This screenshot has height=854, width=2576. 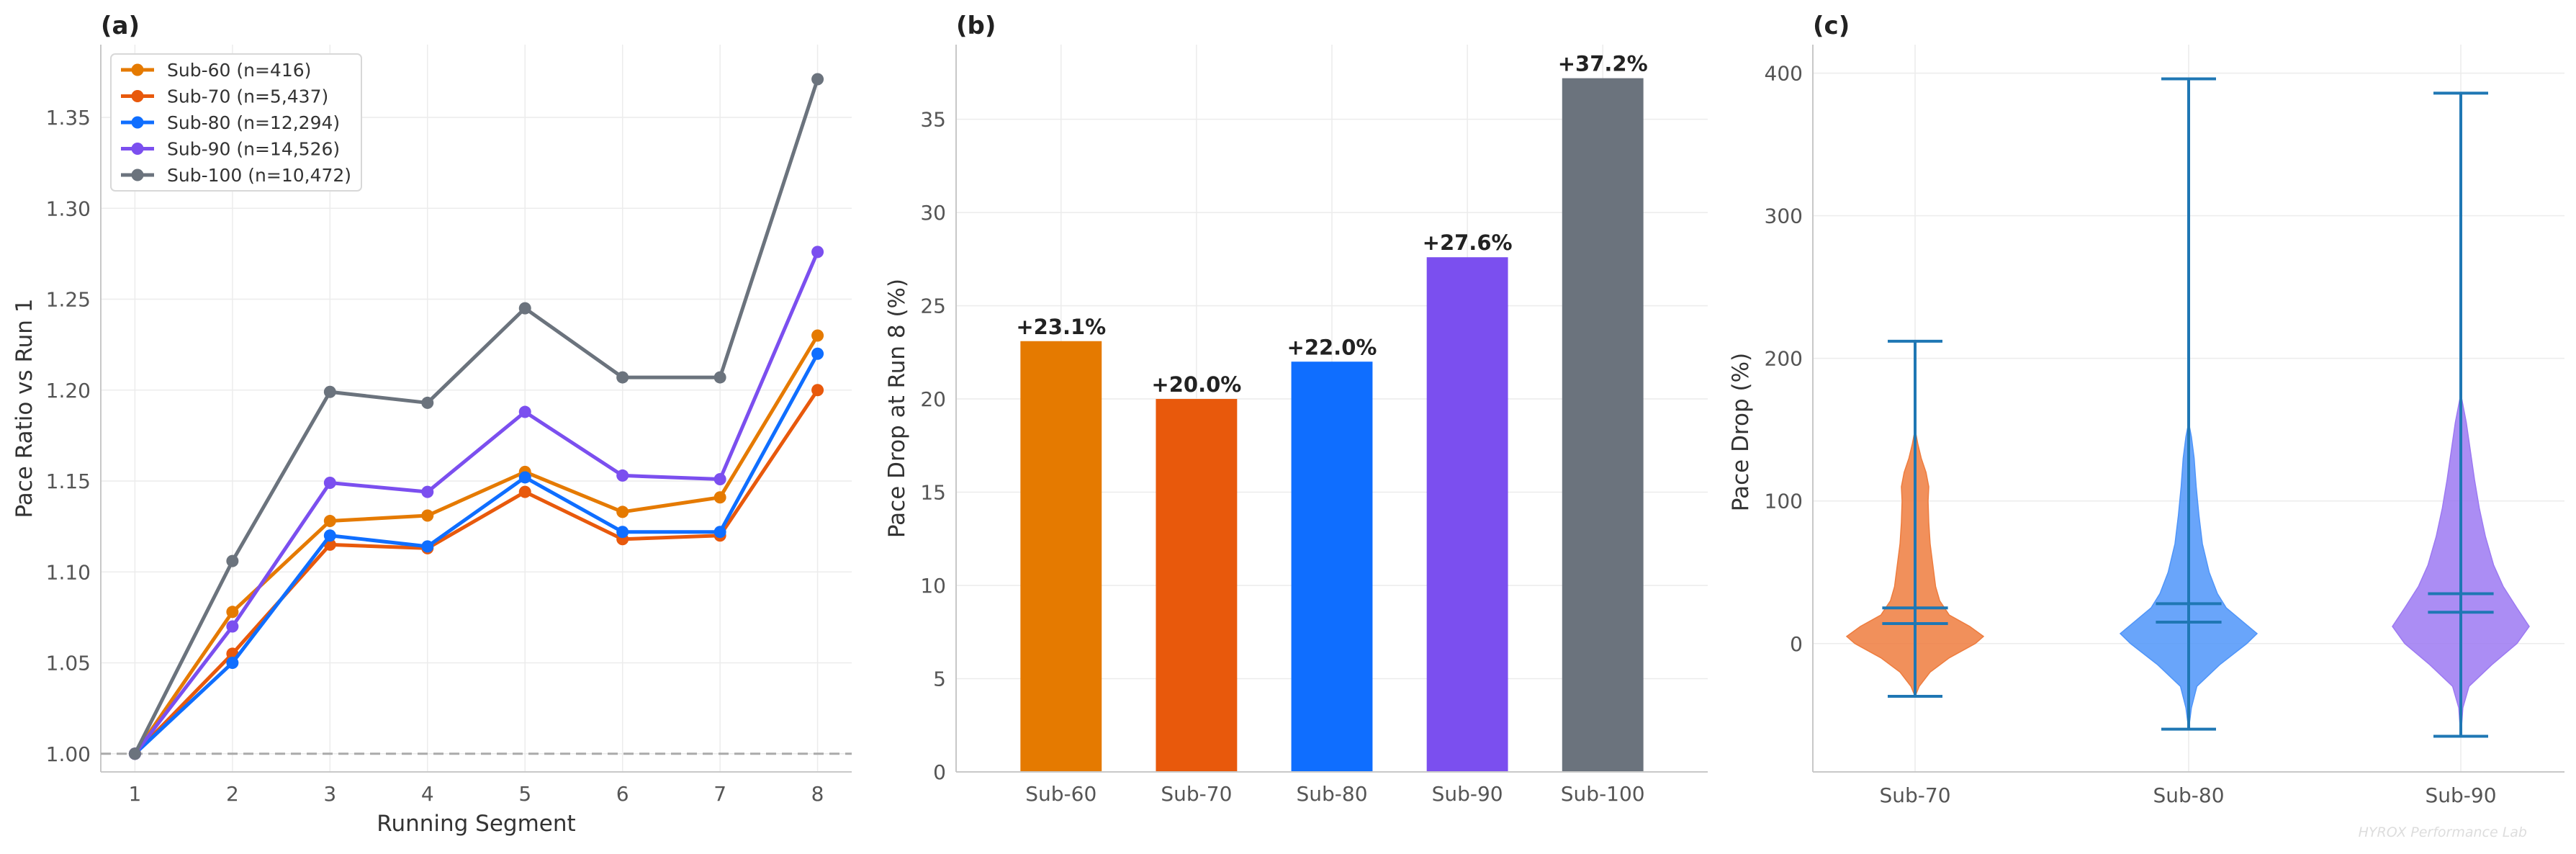 I want to click on y-axis-label: Pace Ratio vs Run 1, so click(x=24, y=408).